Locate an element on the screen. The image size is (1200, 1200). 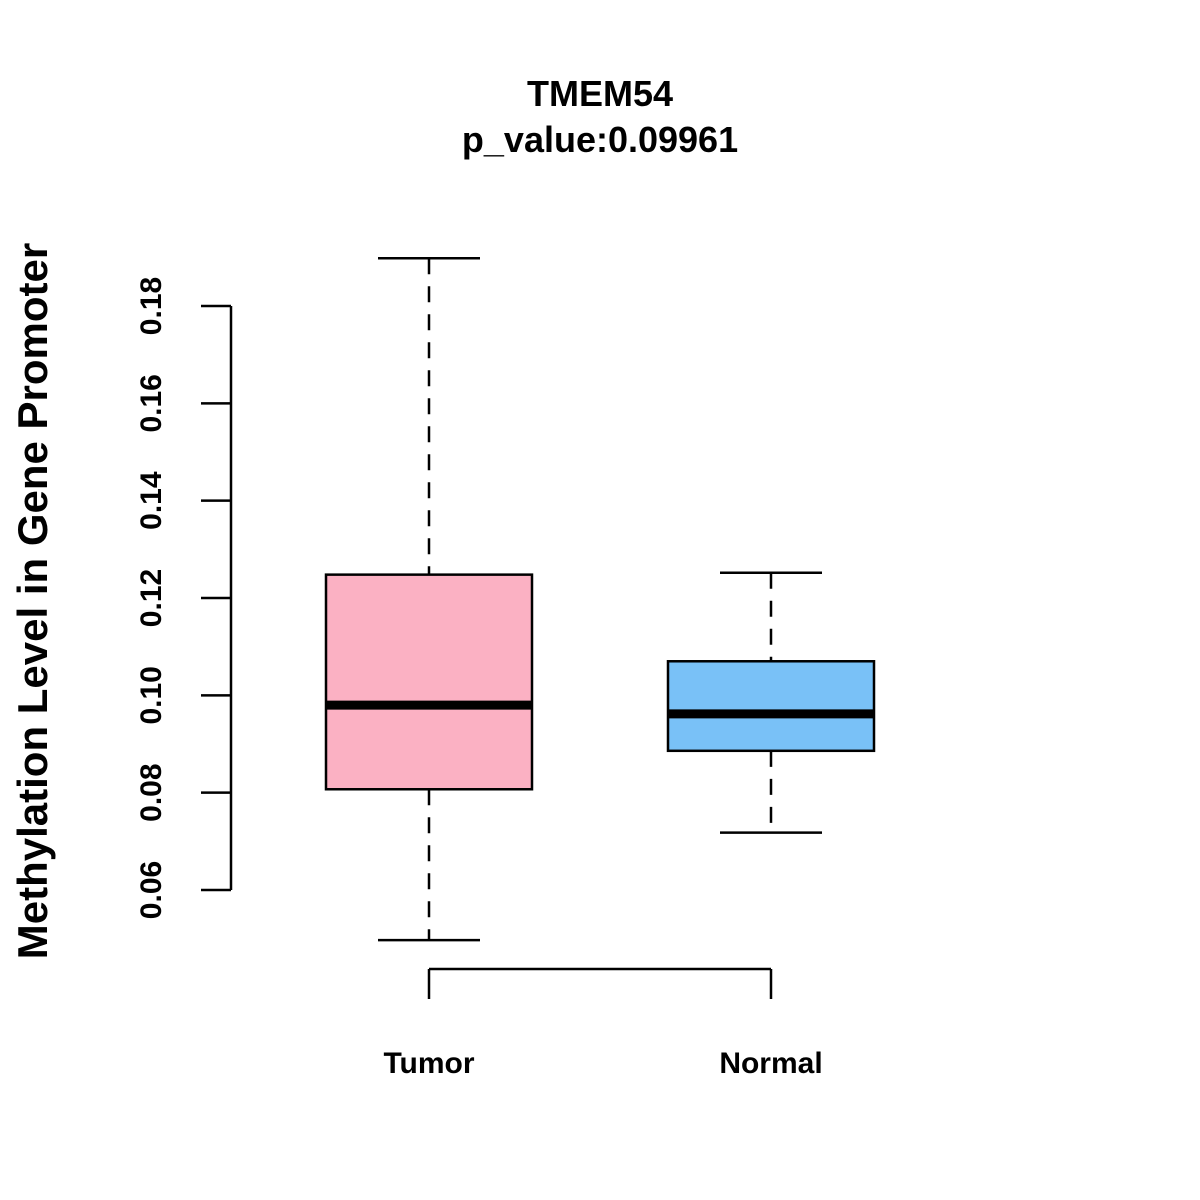
y-tick-label: 0.10 is located at coordinates (151, 695).